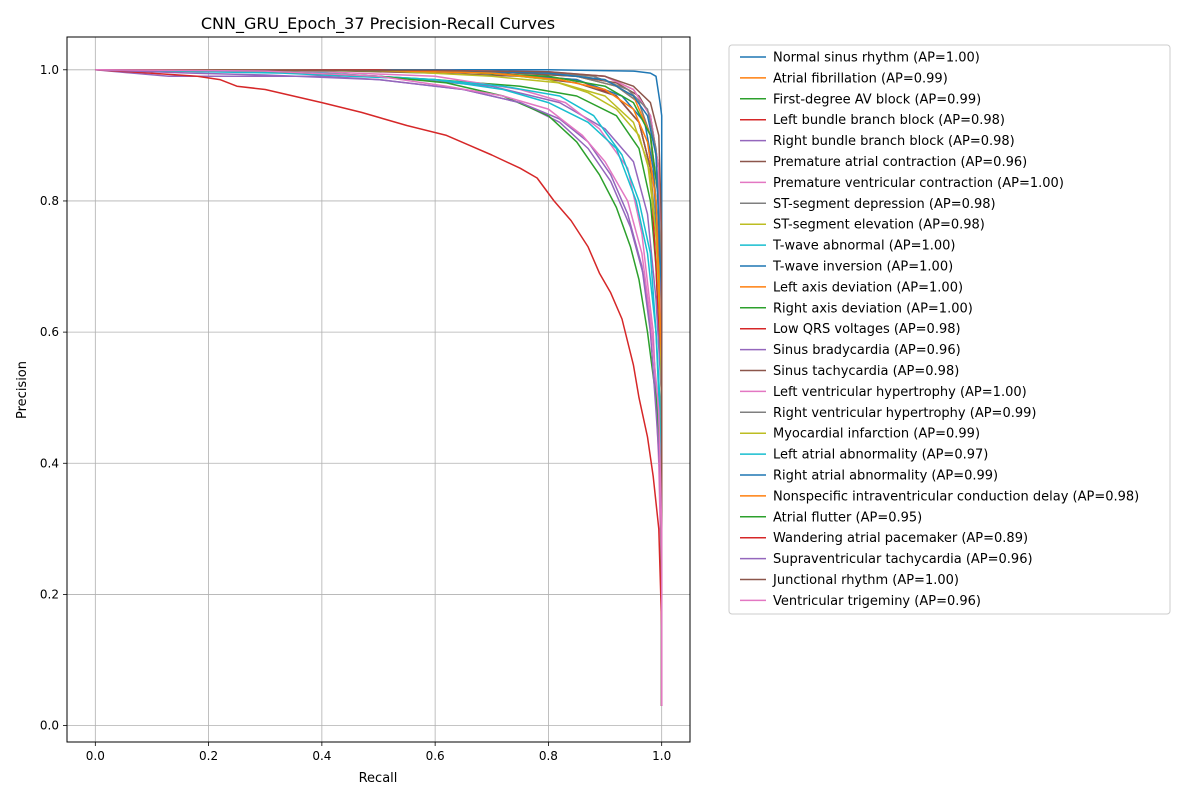  Describe the element at coordinates (885, 476) in the screenshot. I see `legend-label: Right atrial abnormality (AP=0.99)` at that location.